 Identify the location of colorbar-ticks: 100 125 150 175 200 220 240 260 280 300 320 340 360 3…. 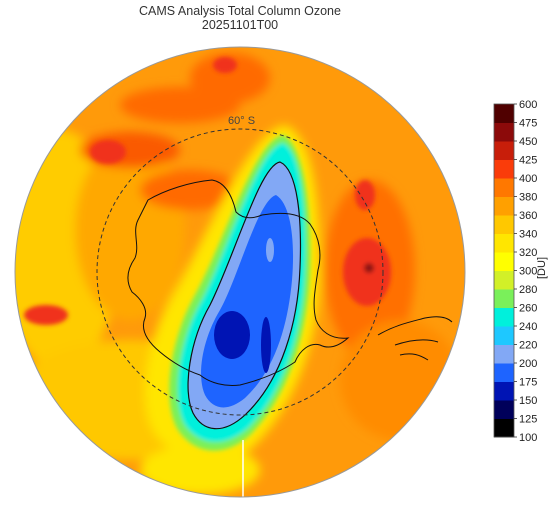
(525, 271).